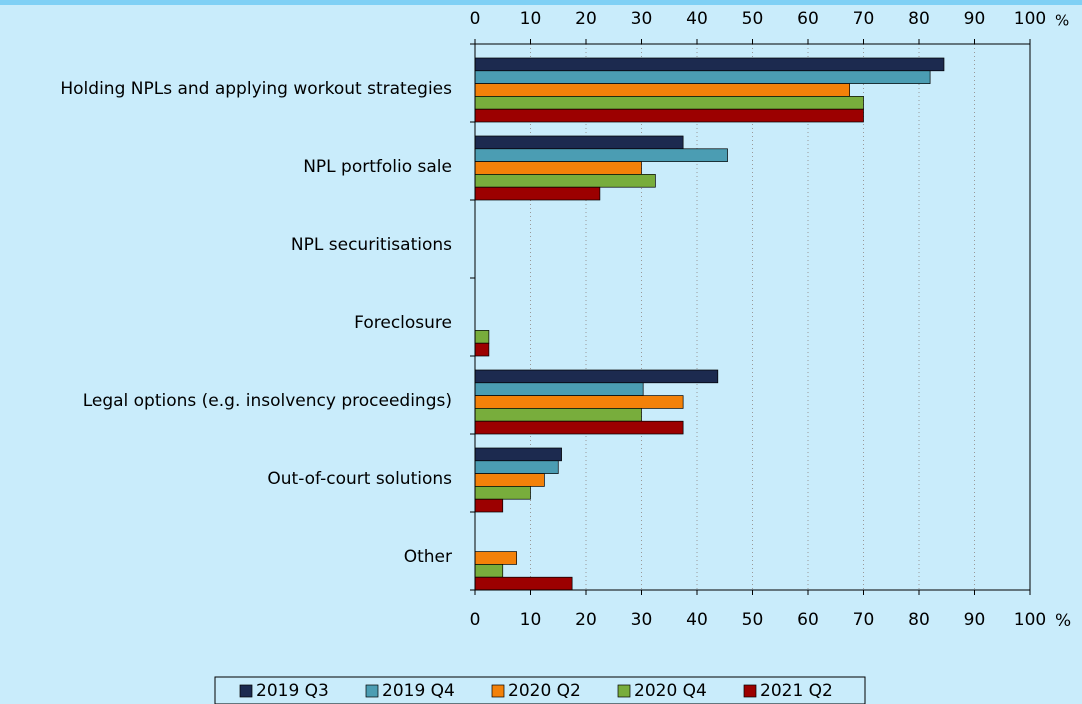  Describe the element at coordinates (544, 691) in the screenshot. I see `legend-label: 2020 Q2` at that location.